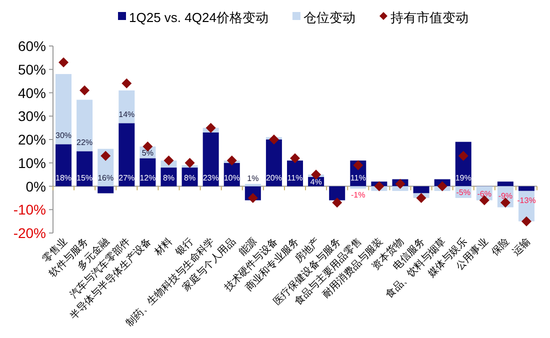  What do you see at coordinates (198, 17) in the screenshot?
I see `legend-label: 1Q25 vs. 4Q24价格变动` at bounding box center [198, 17].